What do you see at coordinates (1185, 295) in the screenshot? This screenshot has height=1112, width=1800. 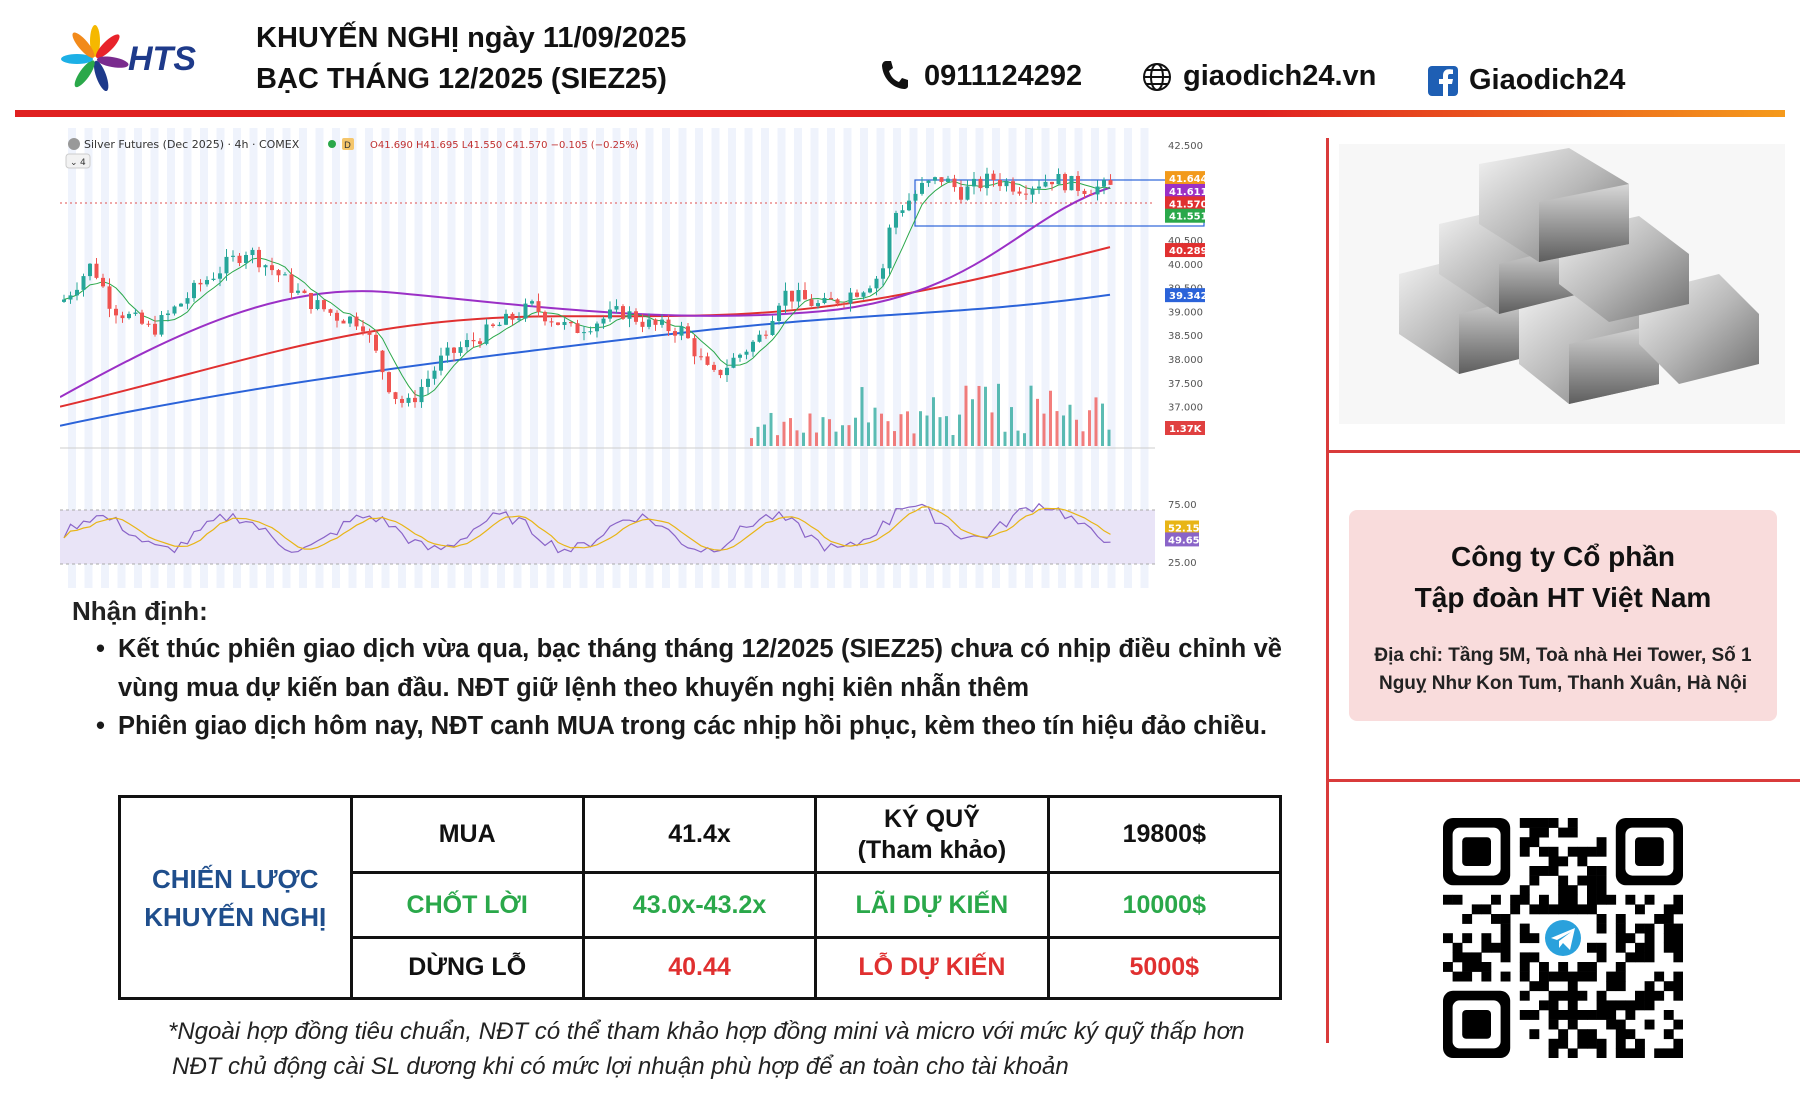 I see `price-tag` at bounding box center [1185, 295].